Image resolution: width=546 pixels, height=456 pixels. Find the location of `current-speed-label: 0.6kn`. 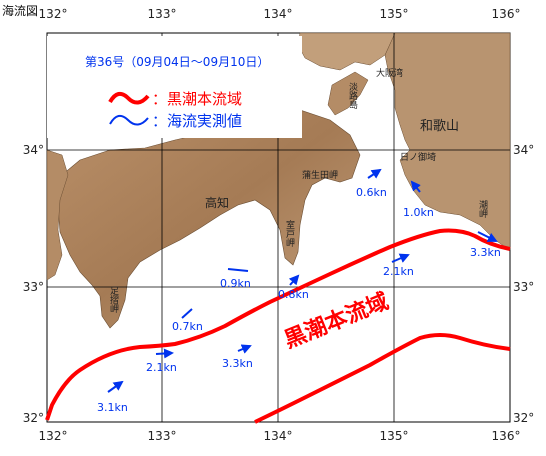

current-speed-label: 0.6kn is located at coordinates (371, 192).